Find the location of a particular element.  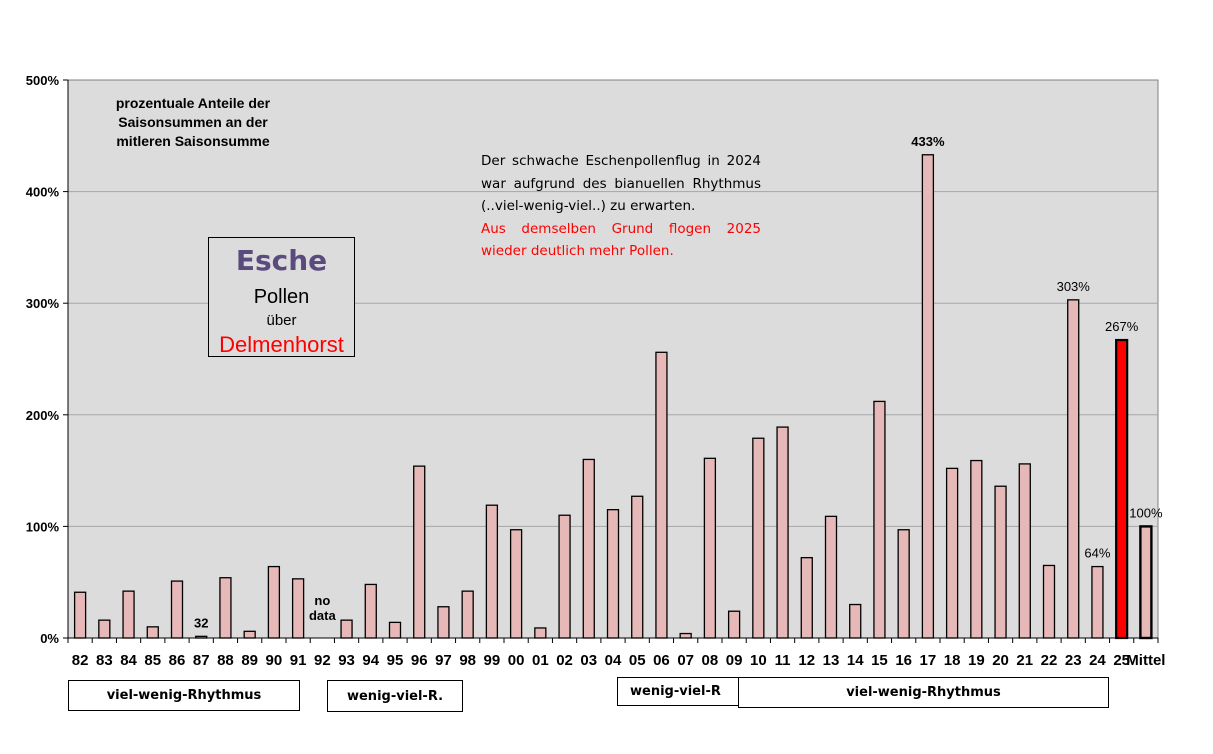

x-tick-label: 91 is located at coordinates (298, 660).